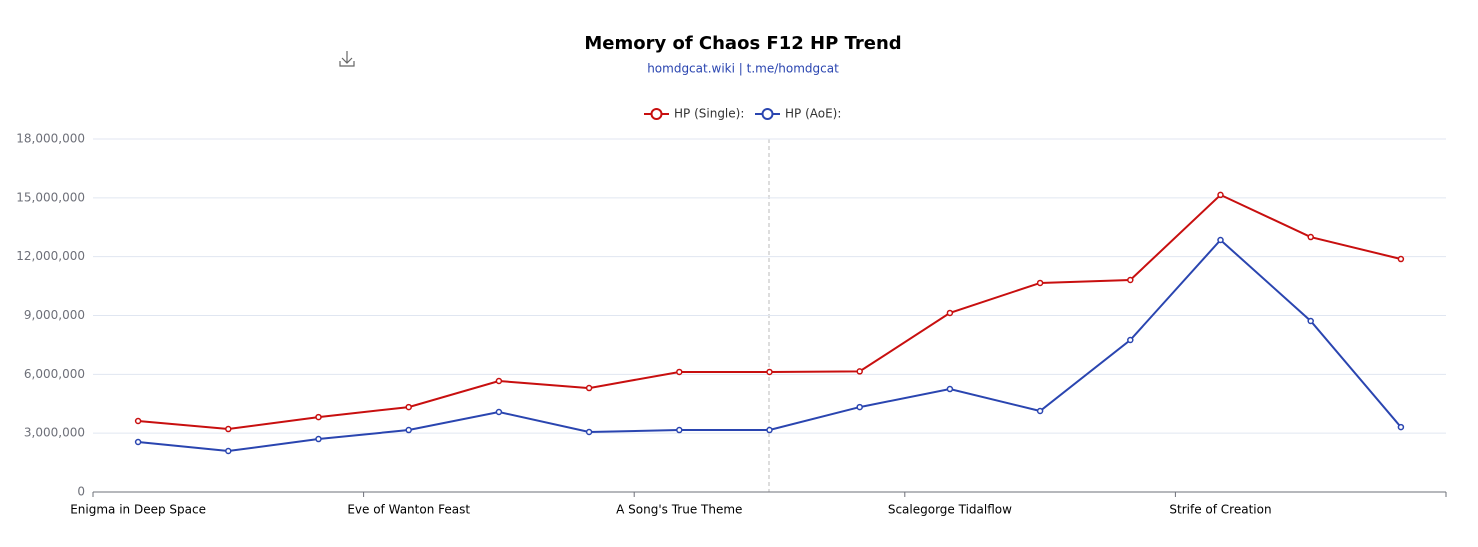  What do you see at coordinates (679, 510) in the screenshot?
I see `x-tick-label: A Song's True Theme` at bounding box center [679, 510].